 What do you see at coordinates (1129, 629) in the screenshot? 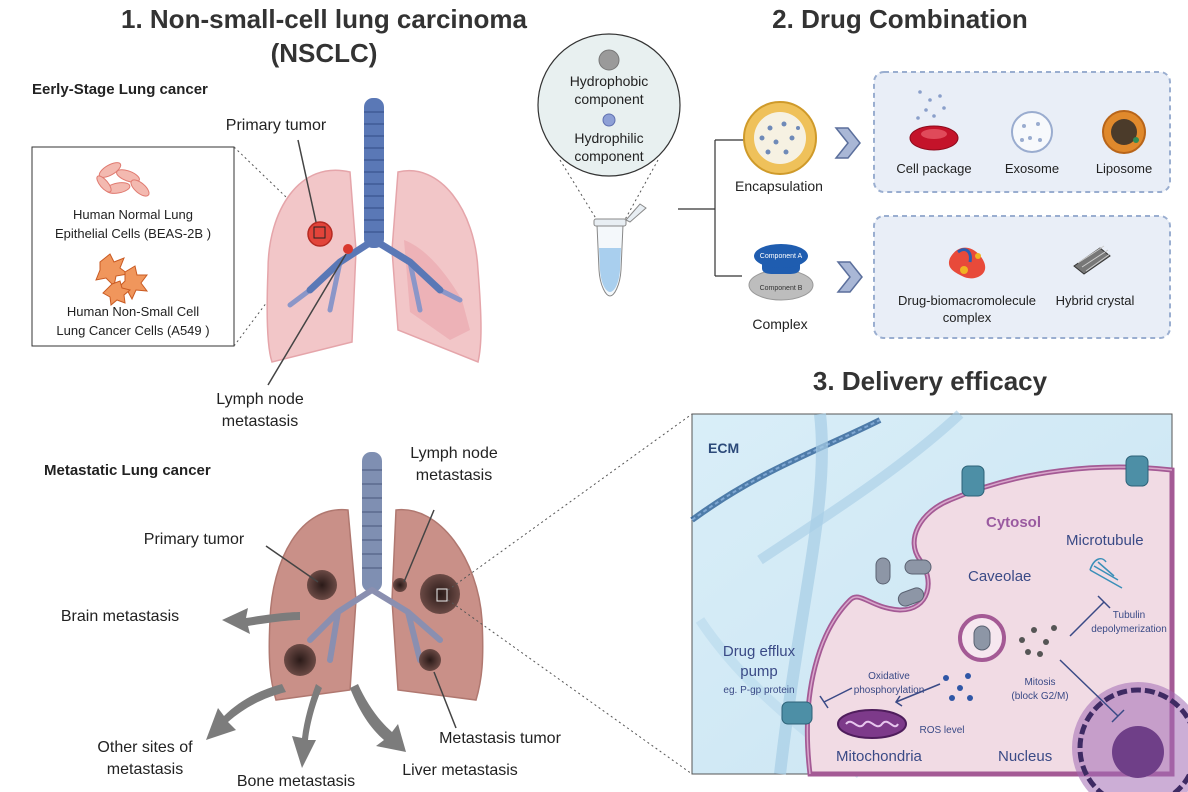
I see `tubulin-label-line2: depolymerization` at bounding box center [1129, 629].